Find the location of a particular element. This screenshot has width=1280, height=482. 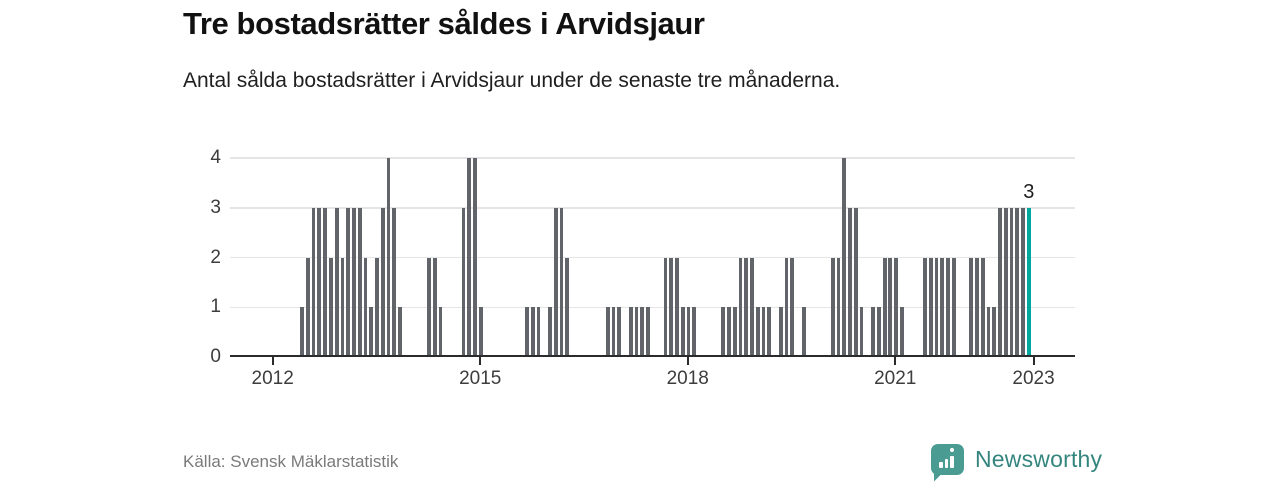

y-axis-label: 4 is located at coordinates (215, 158).